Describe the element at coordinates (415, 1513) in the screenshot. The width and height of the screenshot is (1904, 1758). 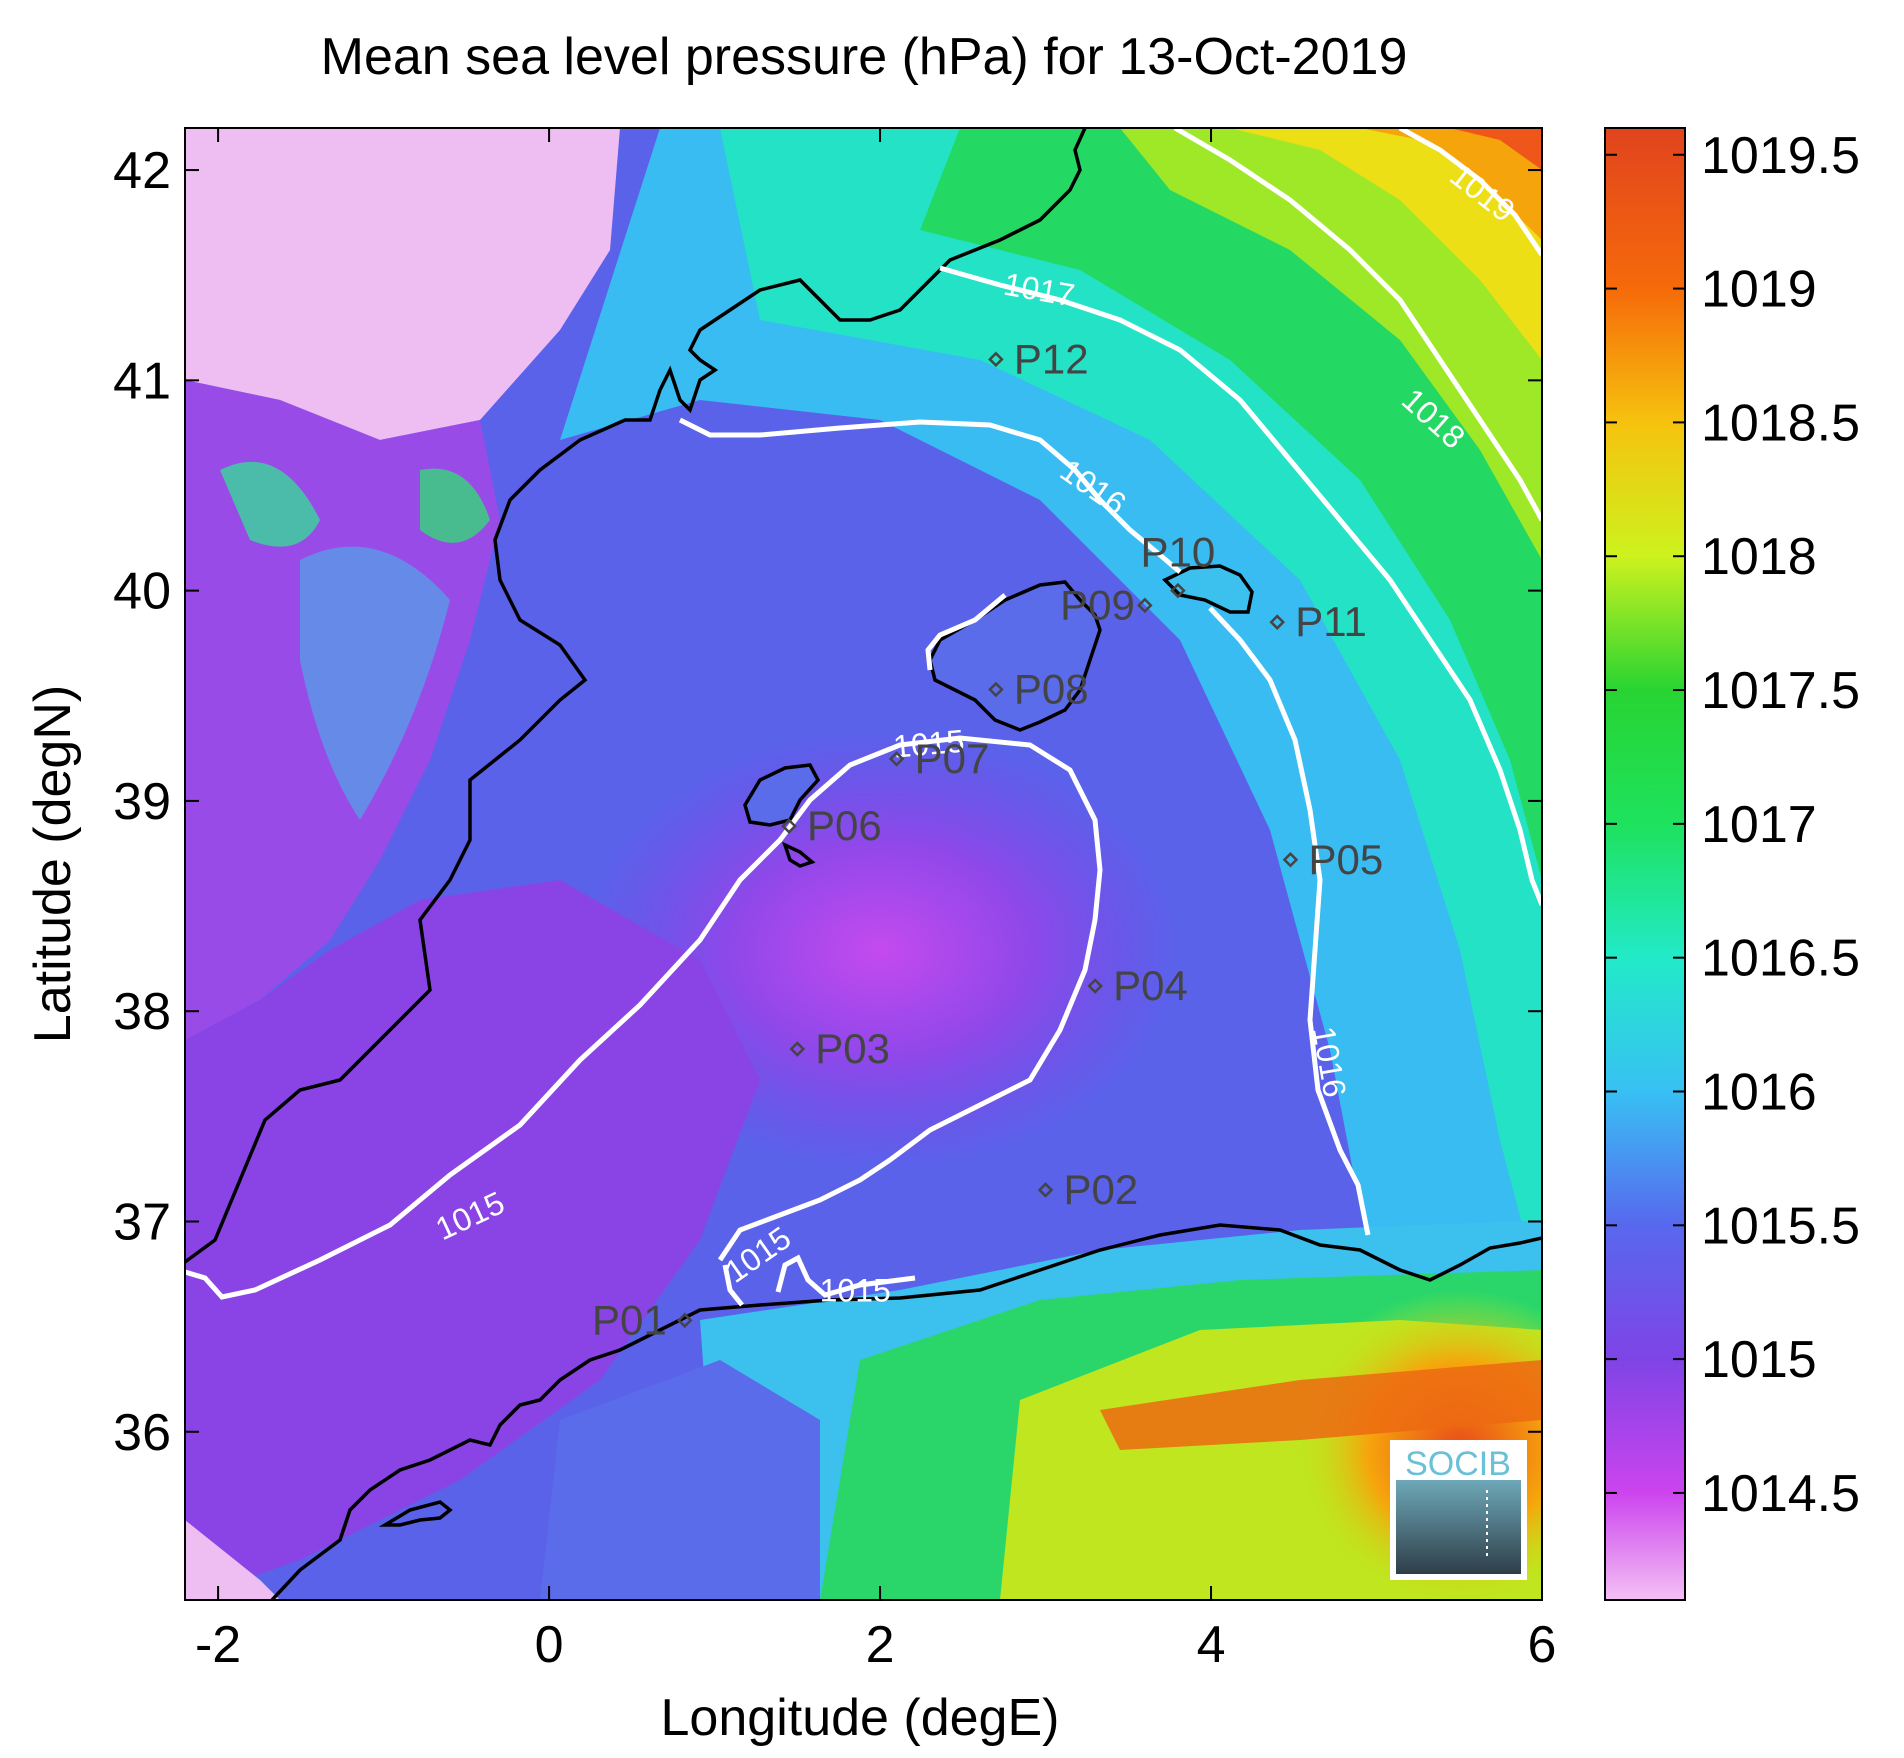
I see `coastline-alboran` at that location.